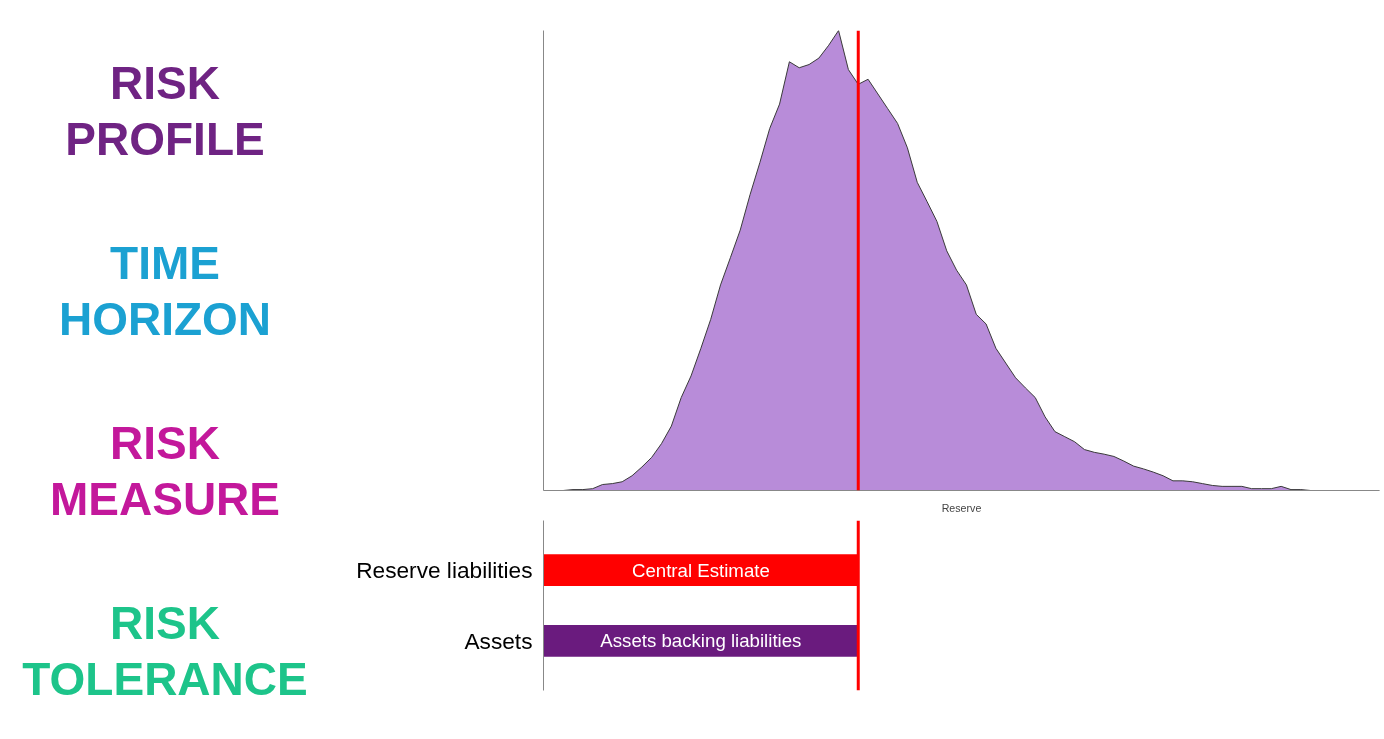  I want to click on text: RISK TOLERANCE, so click(165, 651).